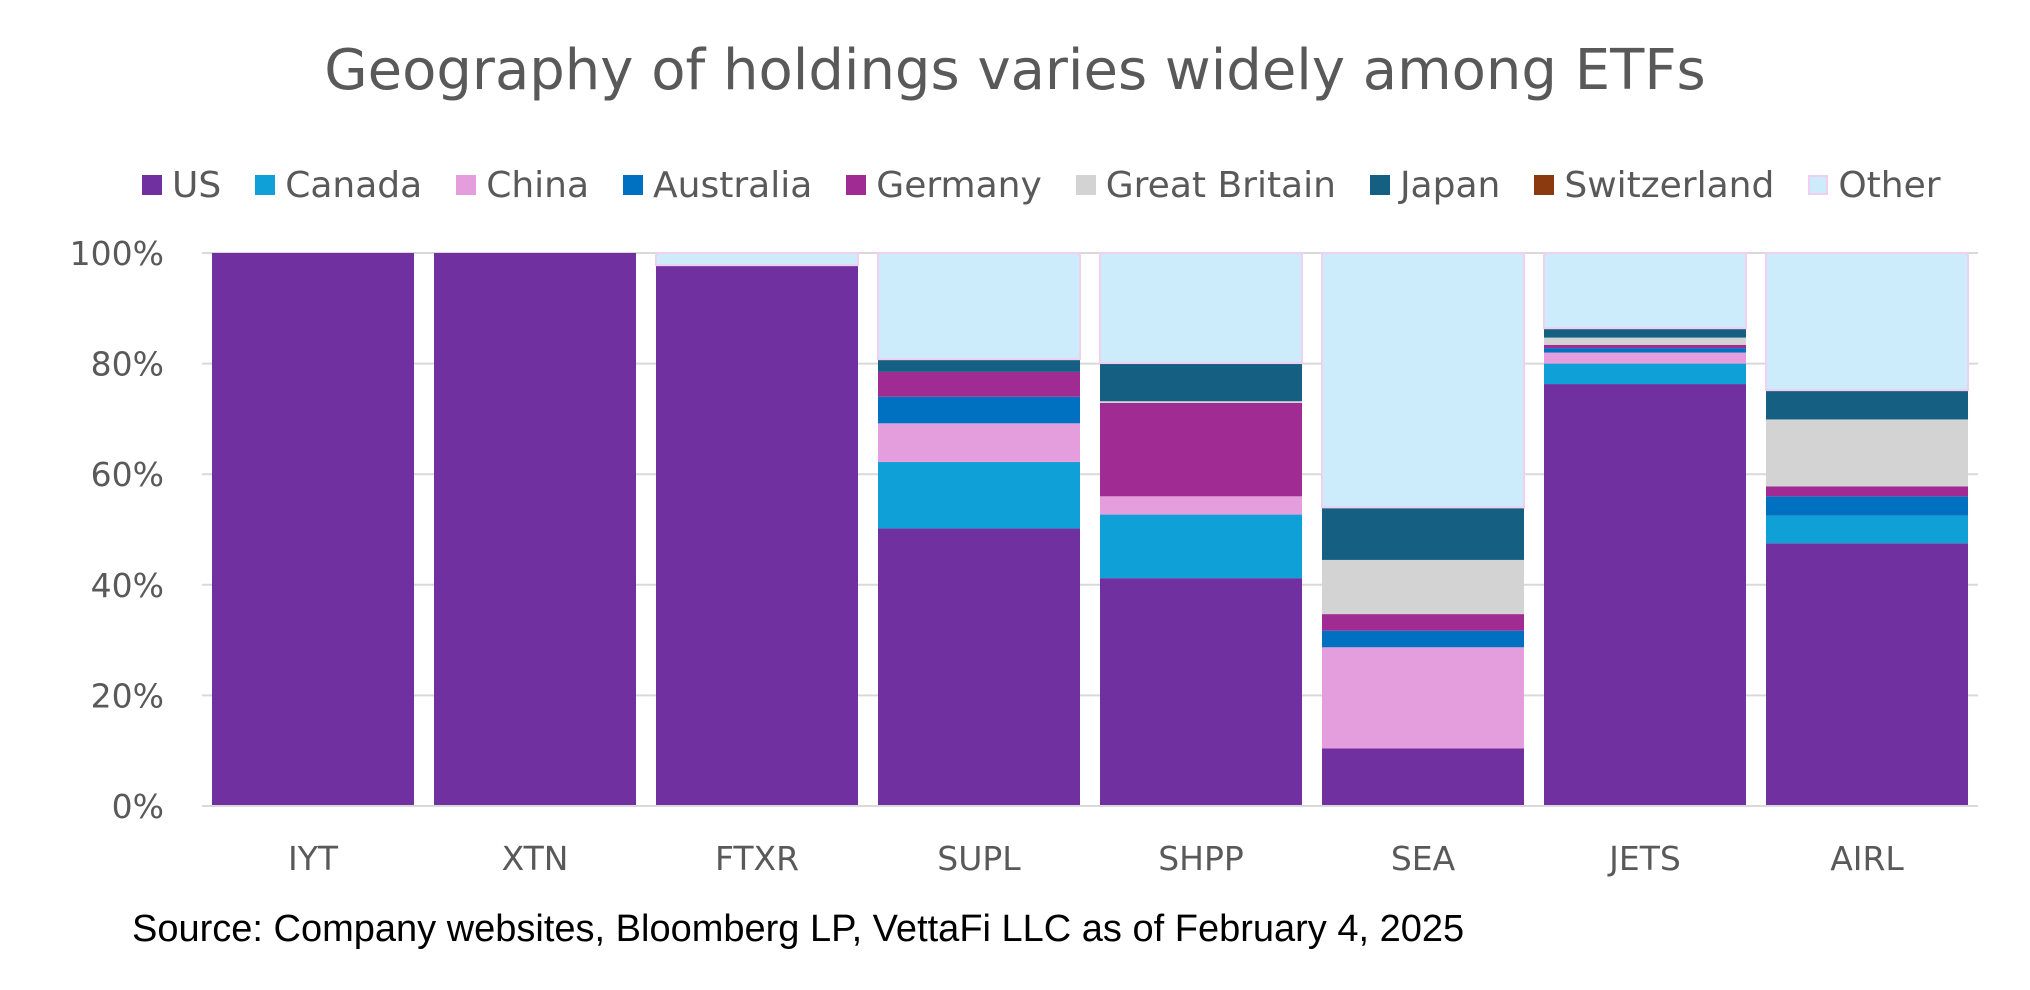 The height and width of the screenshot is (990, 2030). What do you see at coordinates (1867, 674) in the screenshot?
I see `bar-airl-us` at bounding box center [1867, 674].